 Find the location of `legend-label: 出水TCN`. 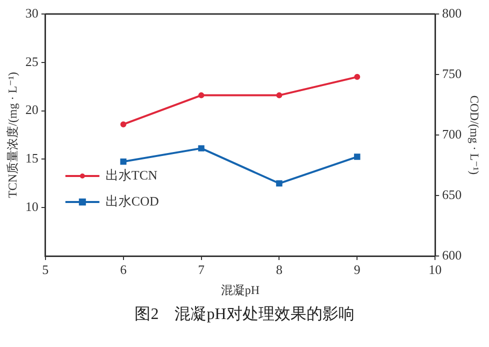

legend-label: 出水TCN is located at coordinates (131, 174).